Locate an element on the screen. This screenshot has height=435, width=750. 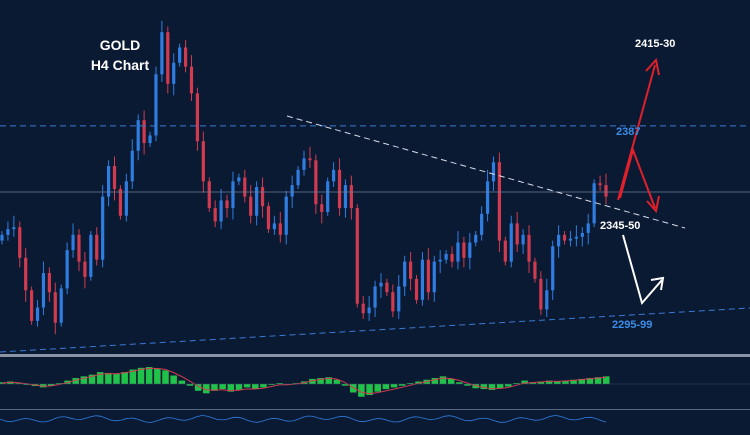
projection-arrows is located at coordinates (641, 181).